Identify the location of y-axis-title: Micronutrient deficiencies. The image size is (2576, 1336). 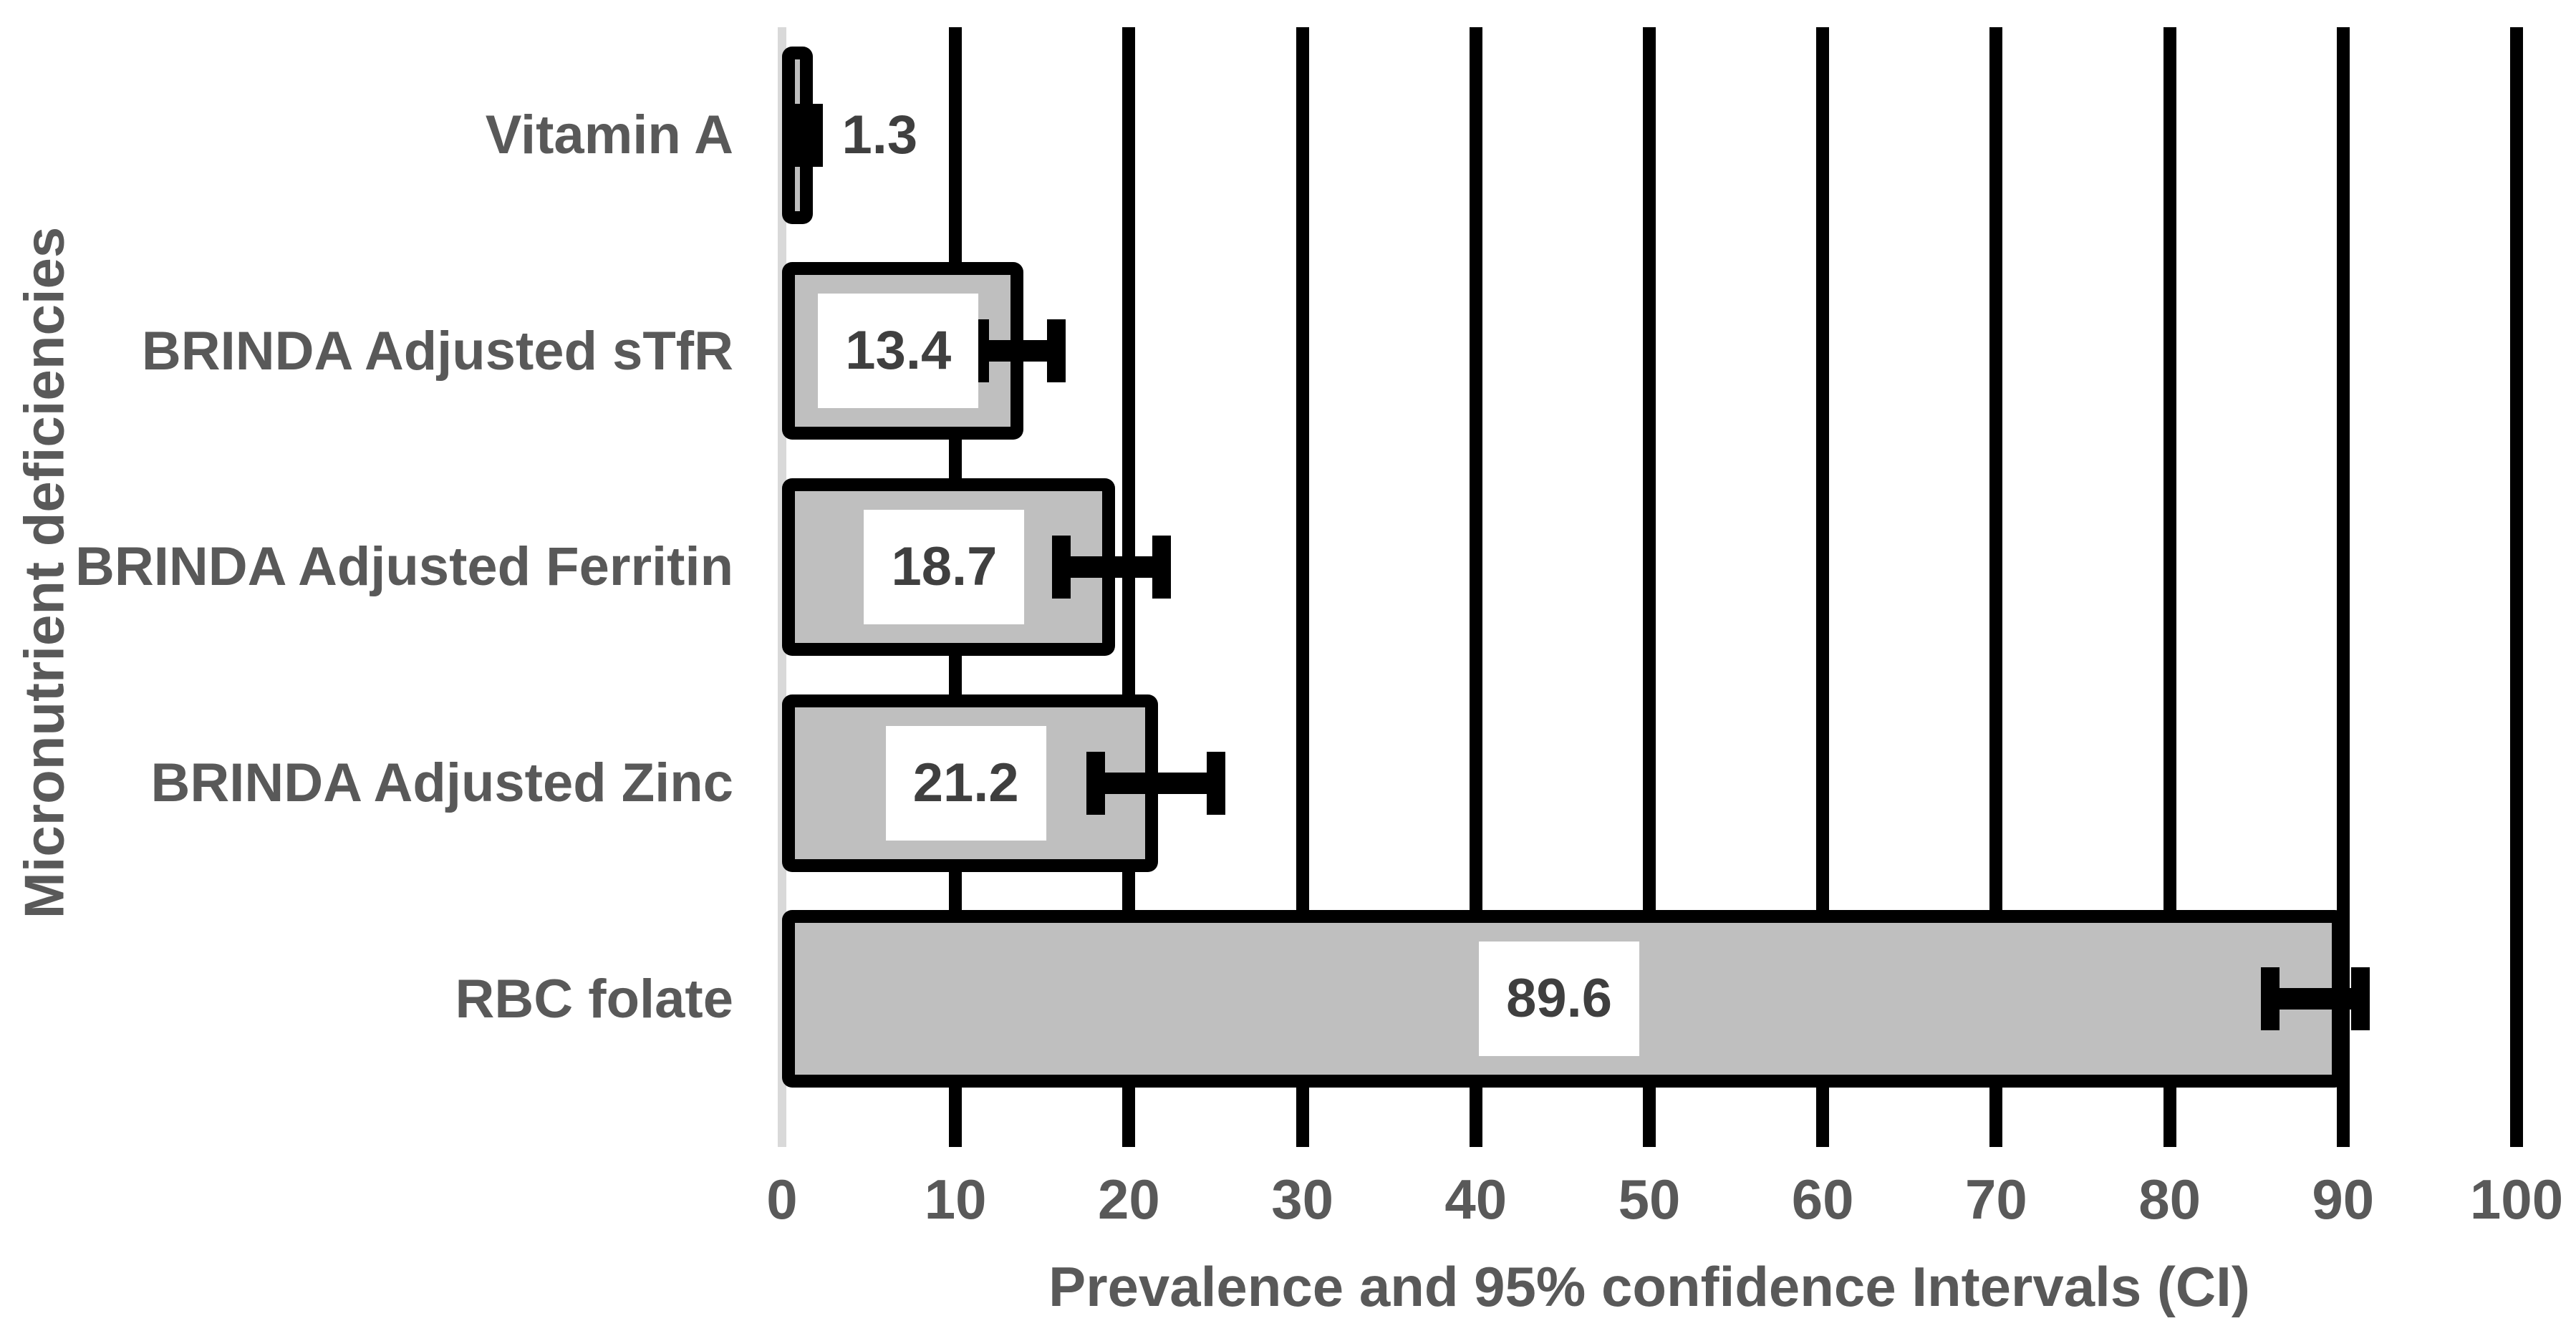
(44, 572).